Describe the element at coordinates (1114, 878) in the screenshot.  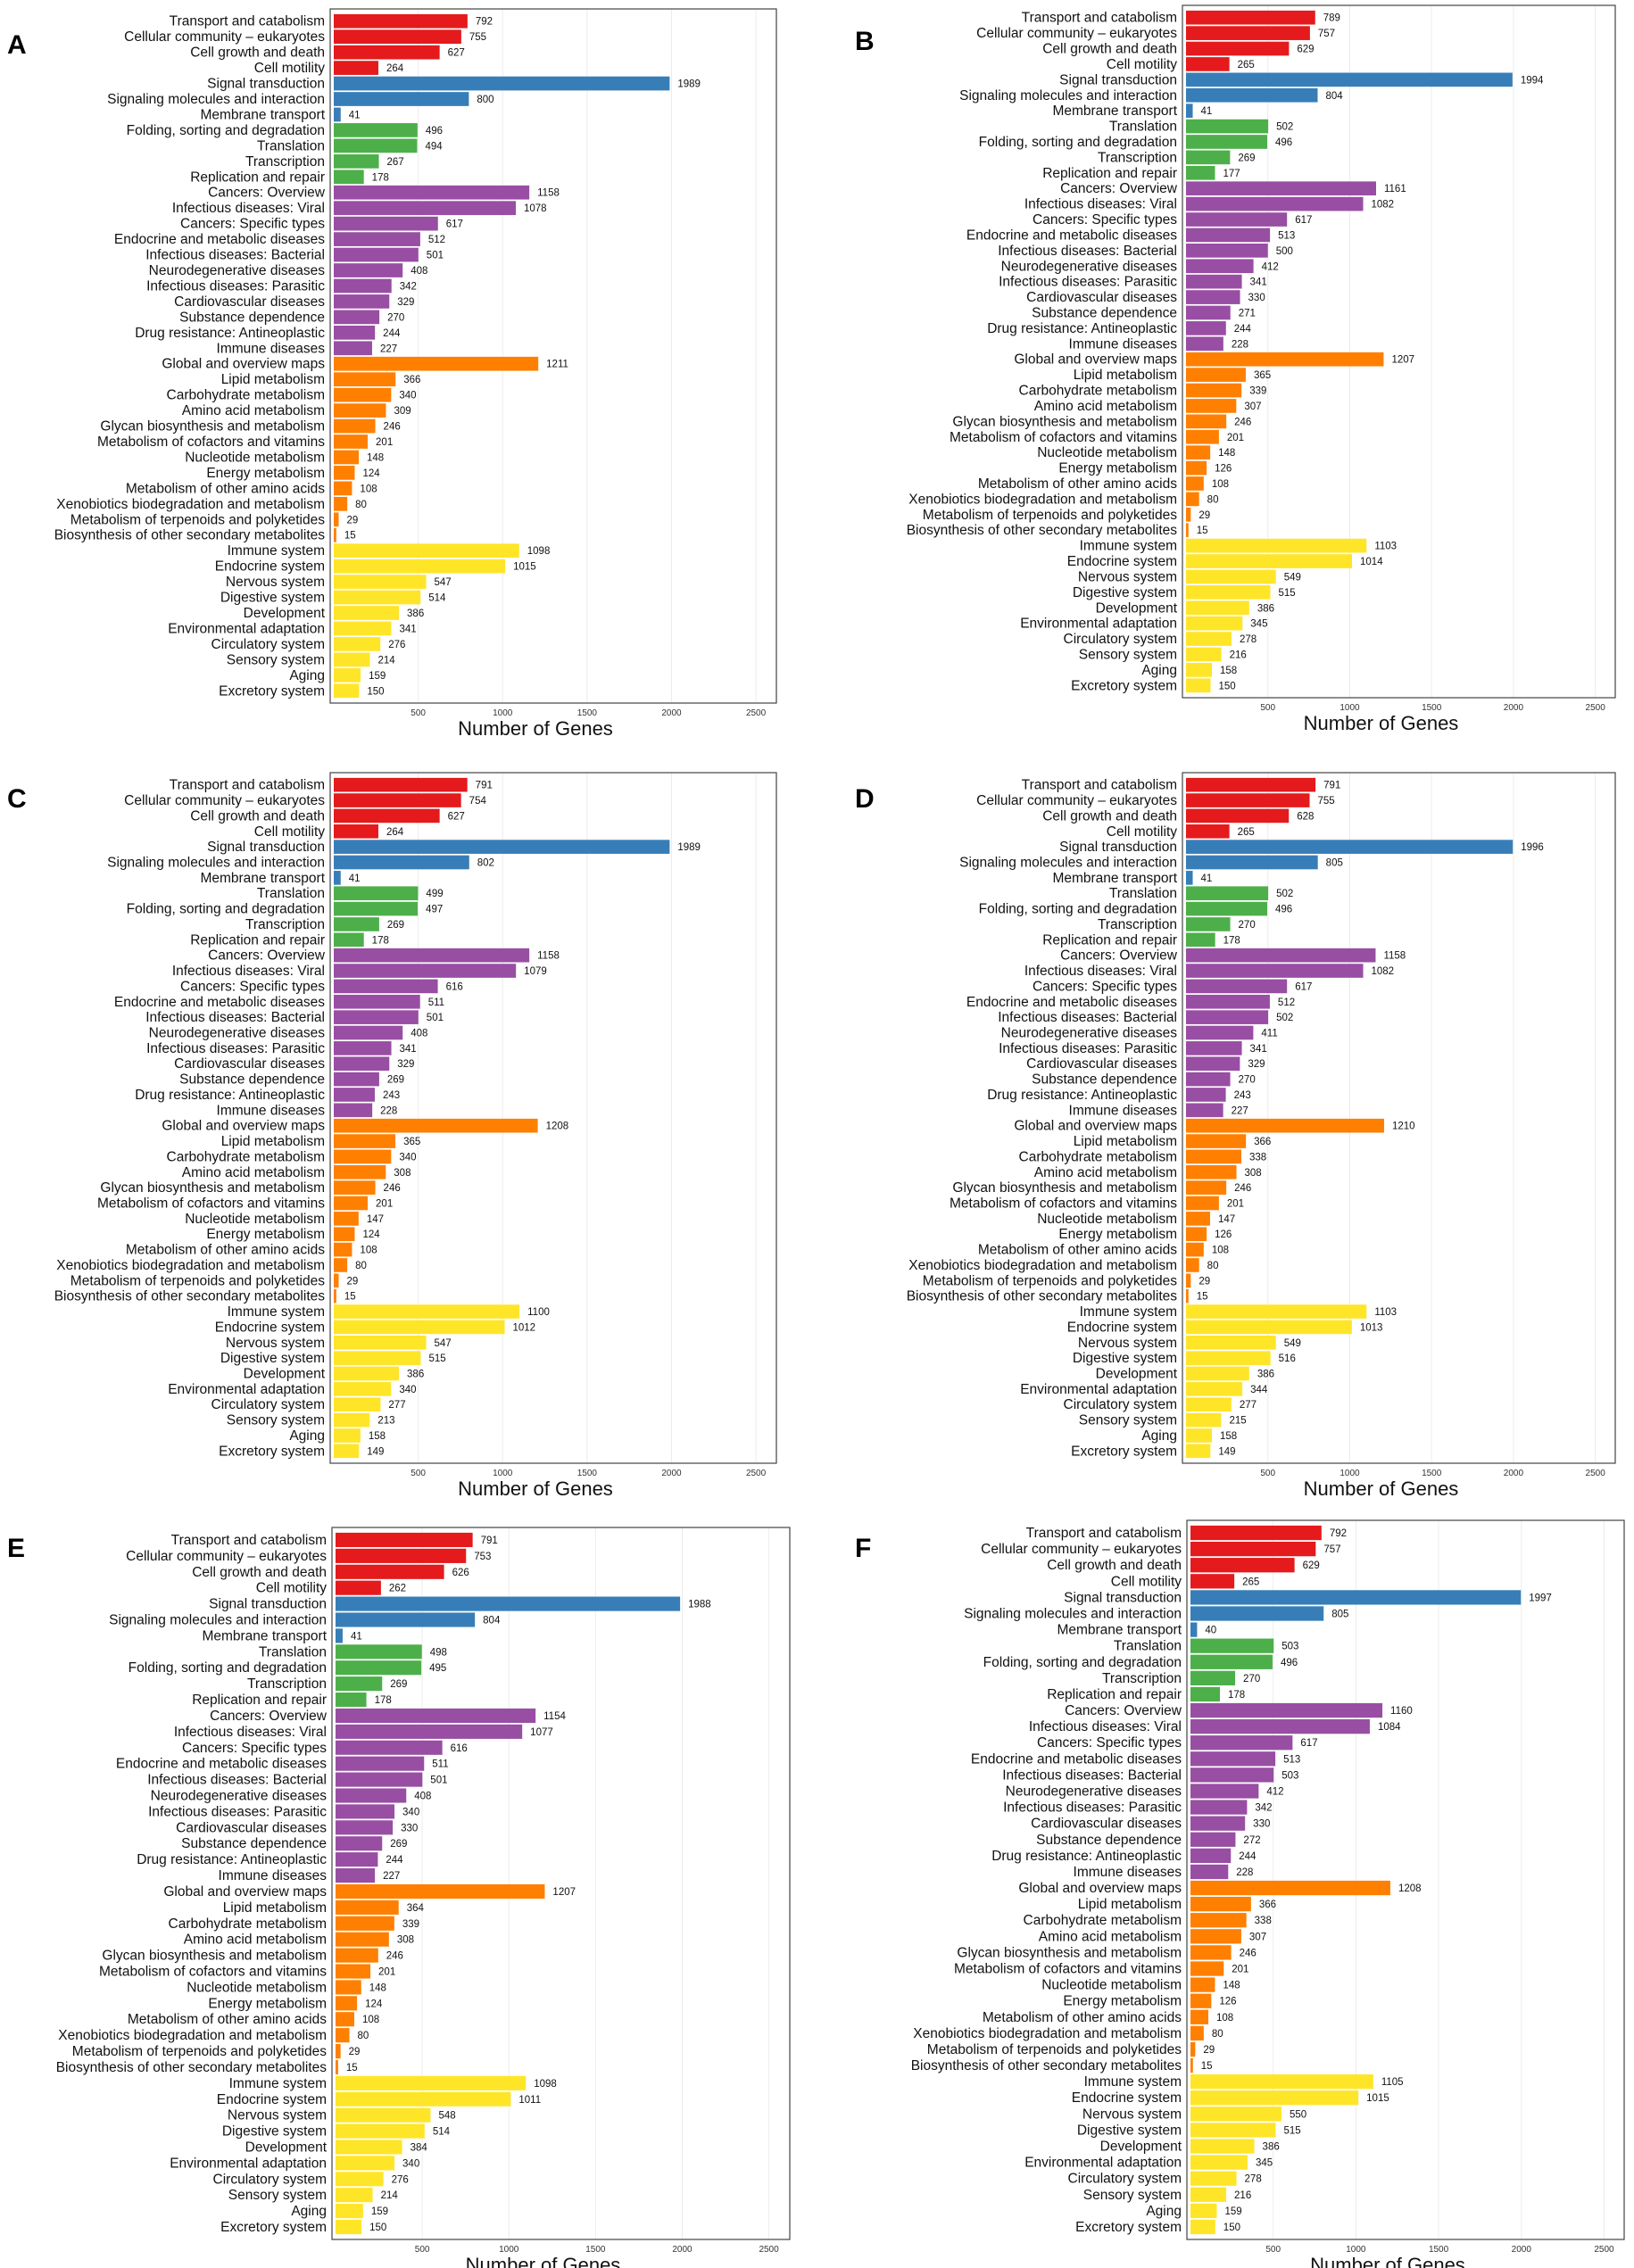
I see `category-label: Membrane transport` at that location.